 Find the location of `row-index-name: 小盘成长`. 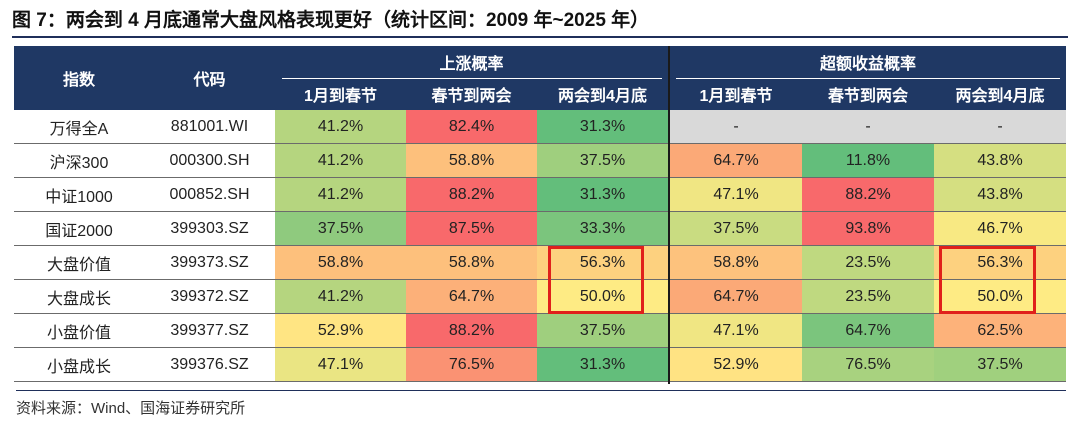

row-index-name: 小盘成长 is located at coordinates (78, 367).